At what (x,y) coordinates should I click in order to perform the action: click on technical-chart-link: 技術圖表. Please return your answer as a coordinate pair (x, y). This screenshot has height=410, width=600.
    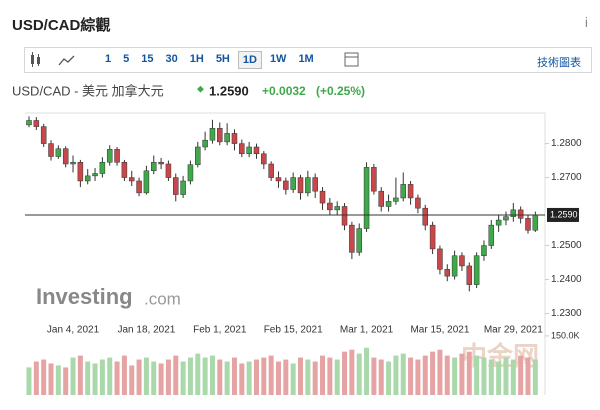
    Looking at the image, I should click on (559, 63).